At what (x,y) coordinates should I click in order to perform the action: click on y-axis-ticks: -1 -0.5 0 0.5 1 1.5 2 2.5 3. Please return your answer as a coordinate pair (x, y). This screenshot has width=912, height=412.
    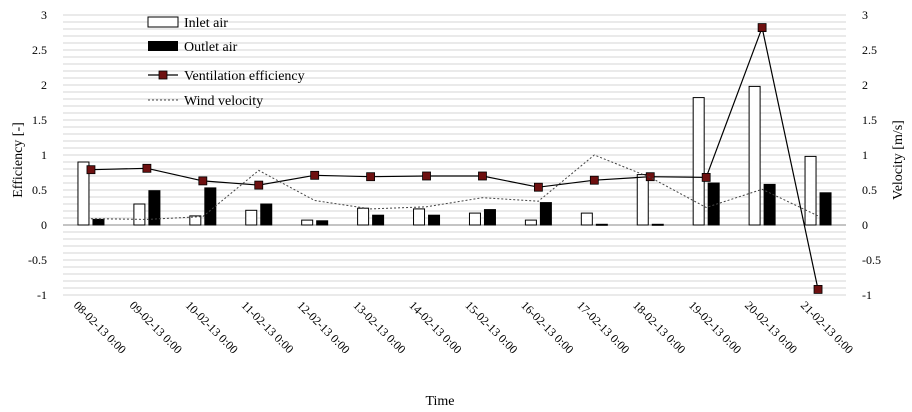
    Looking at the image, I should click on (37, 155).